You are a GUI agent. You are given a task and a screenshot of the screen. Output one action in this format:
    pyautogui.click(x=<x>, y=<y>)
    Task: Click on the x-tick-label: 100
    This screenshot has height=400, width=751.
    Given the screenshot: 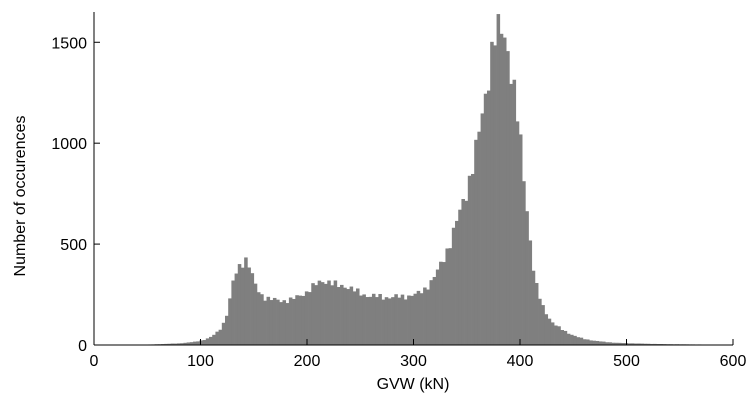 What is the action you would take?
    pyautogui.click(x=200, y=361)
    